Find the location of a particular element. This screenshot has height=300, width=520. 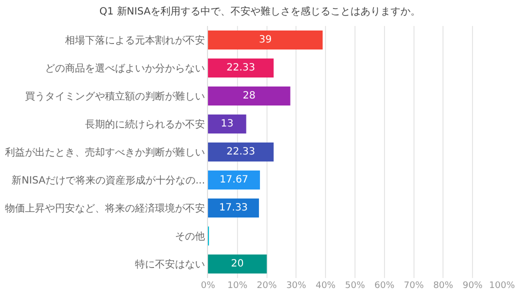

data-label: 39 is located at coordinates (265, 40).